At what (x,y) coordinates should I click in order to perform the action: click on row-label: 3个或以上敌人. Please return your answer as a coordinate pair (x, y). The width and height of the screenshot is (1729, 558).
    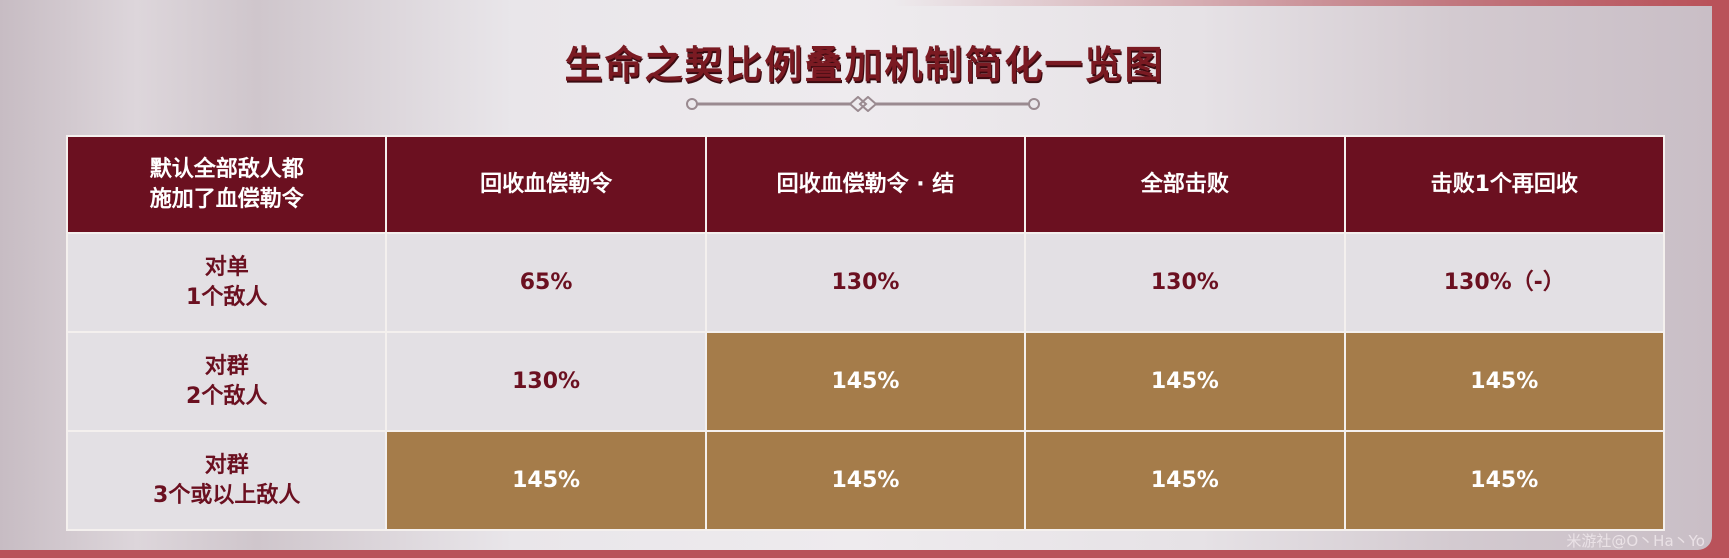
    Looking at the image, I should click on (227, 495).